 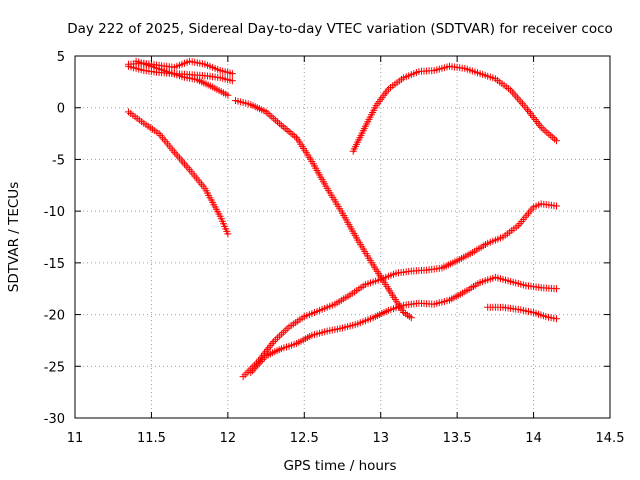 I want to click on x-tick-label: 12, so click(x=228, y=438).